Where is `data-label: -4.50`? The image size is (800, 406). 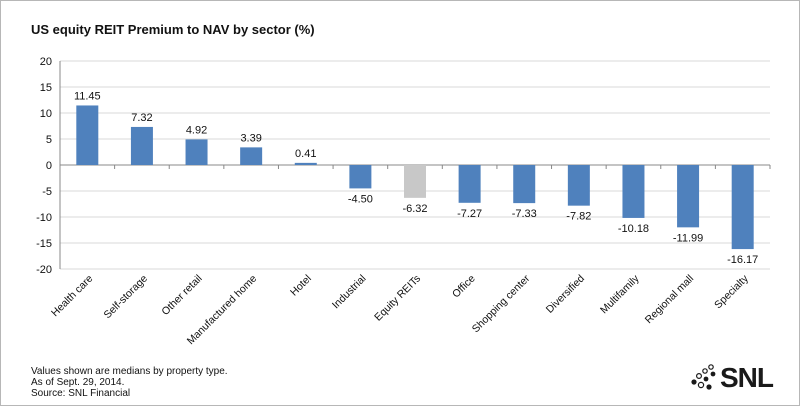 data-label: -4.50 is located at coordinates (360, 199).